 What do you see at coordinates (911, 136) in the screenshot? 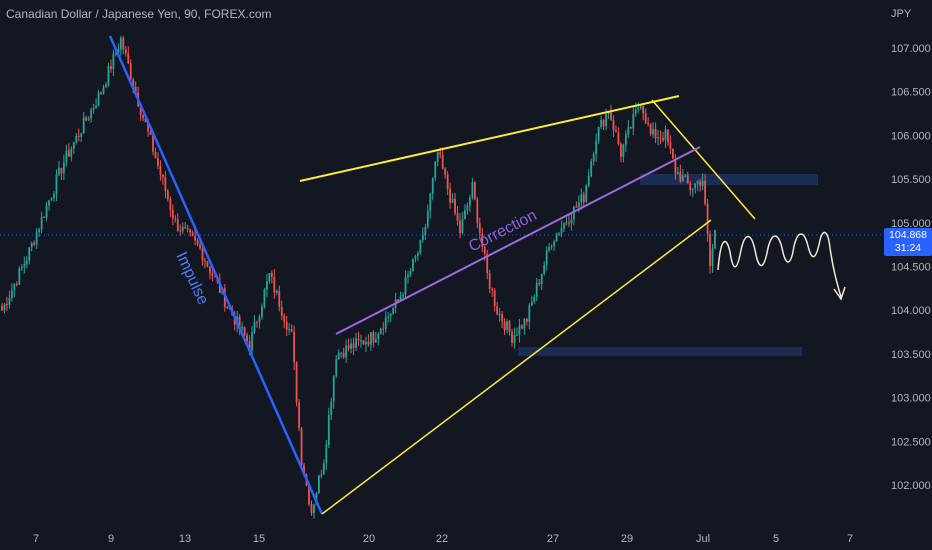
I see `y-tick-label: 106.000` at bounding box center [911, 136].